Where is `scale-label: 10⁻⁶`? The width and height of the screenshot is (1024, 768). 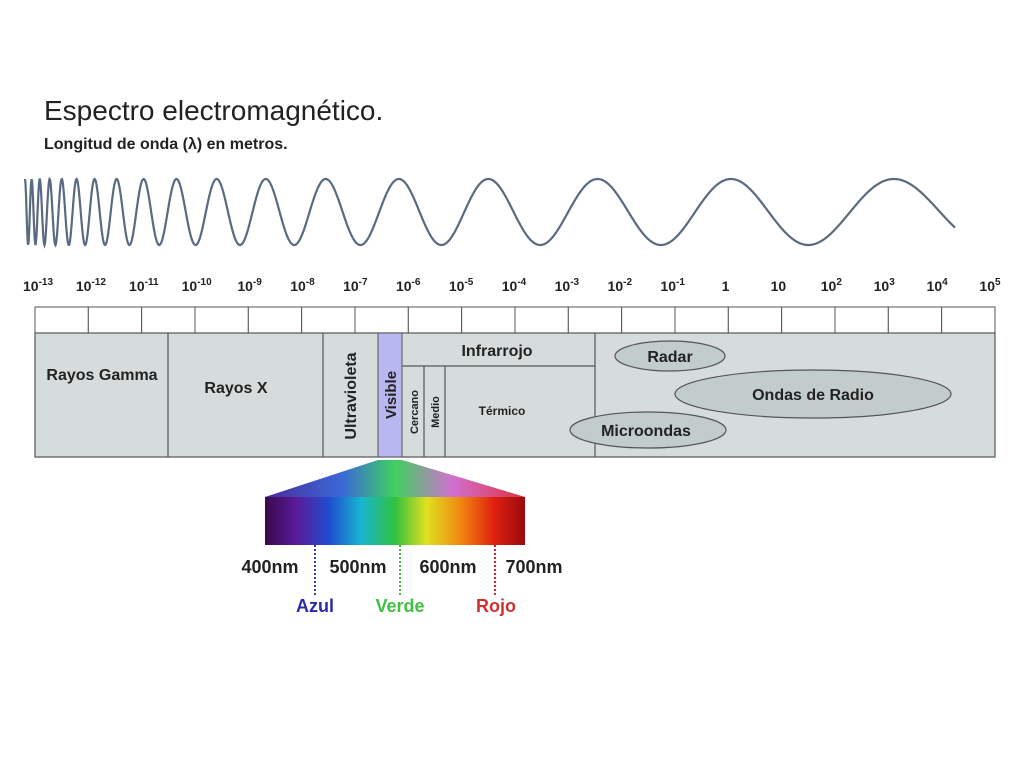
scale-label: 10⁻⁶ is located at coordinates (408, 285).